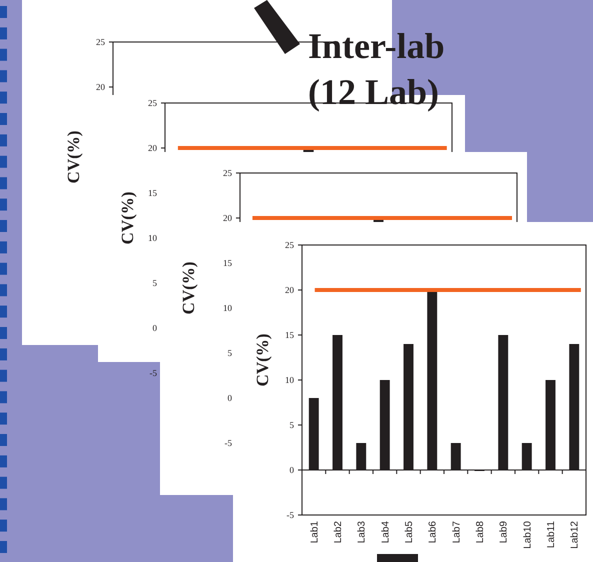 This screenshot has width=593, height=562. I want to click on x-tick-label: Lab6, so click(433, 532).